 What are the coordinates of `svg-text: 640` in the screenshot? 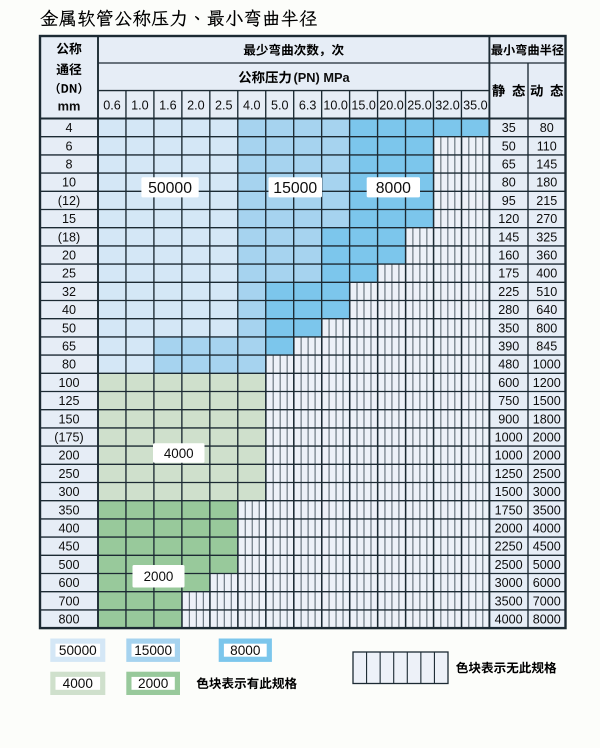 It's located at (546, 310).